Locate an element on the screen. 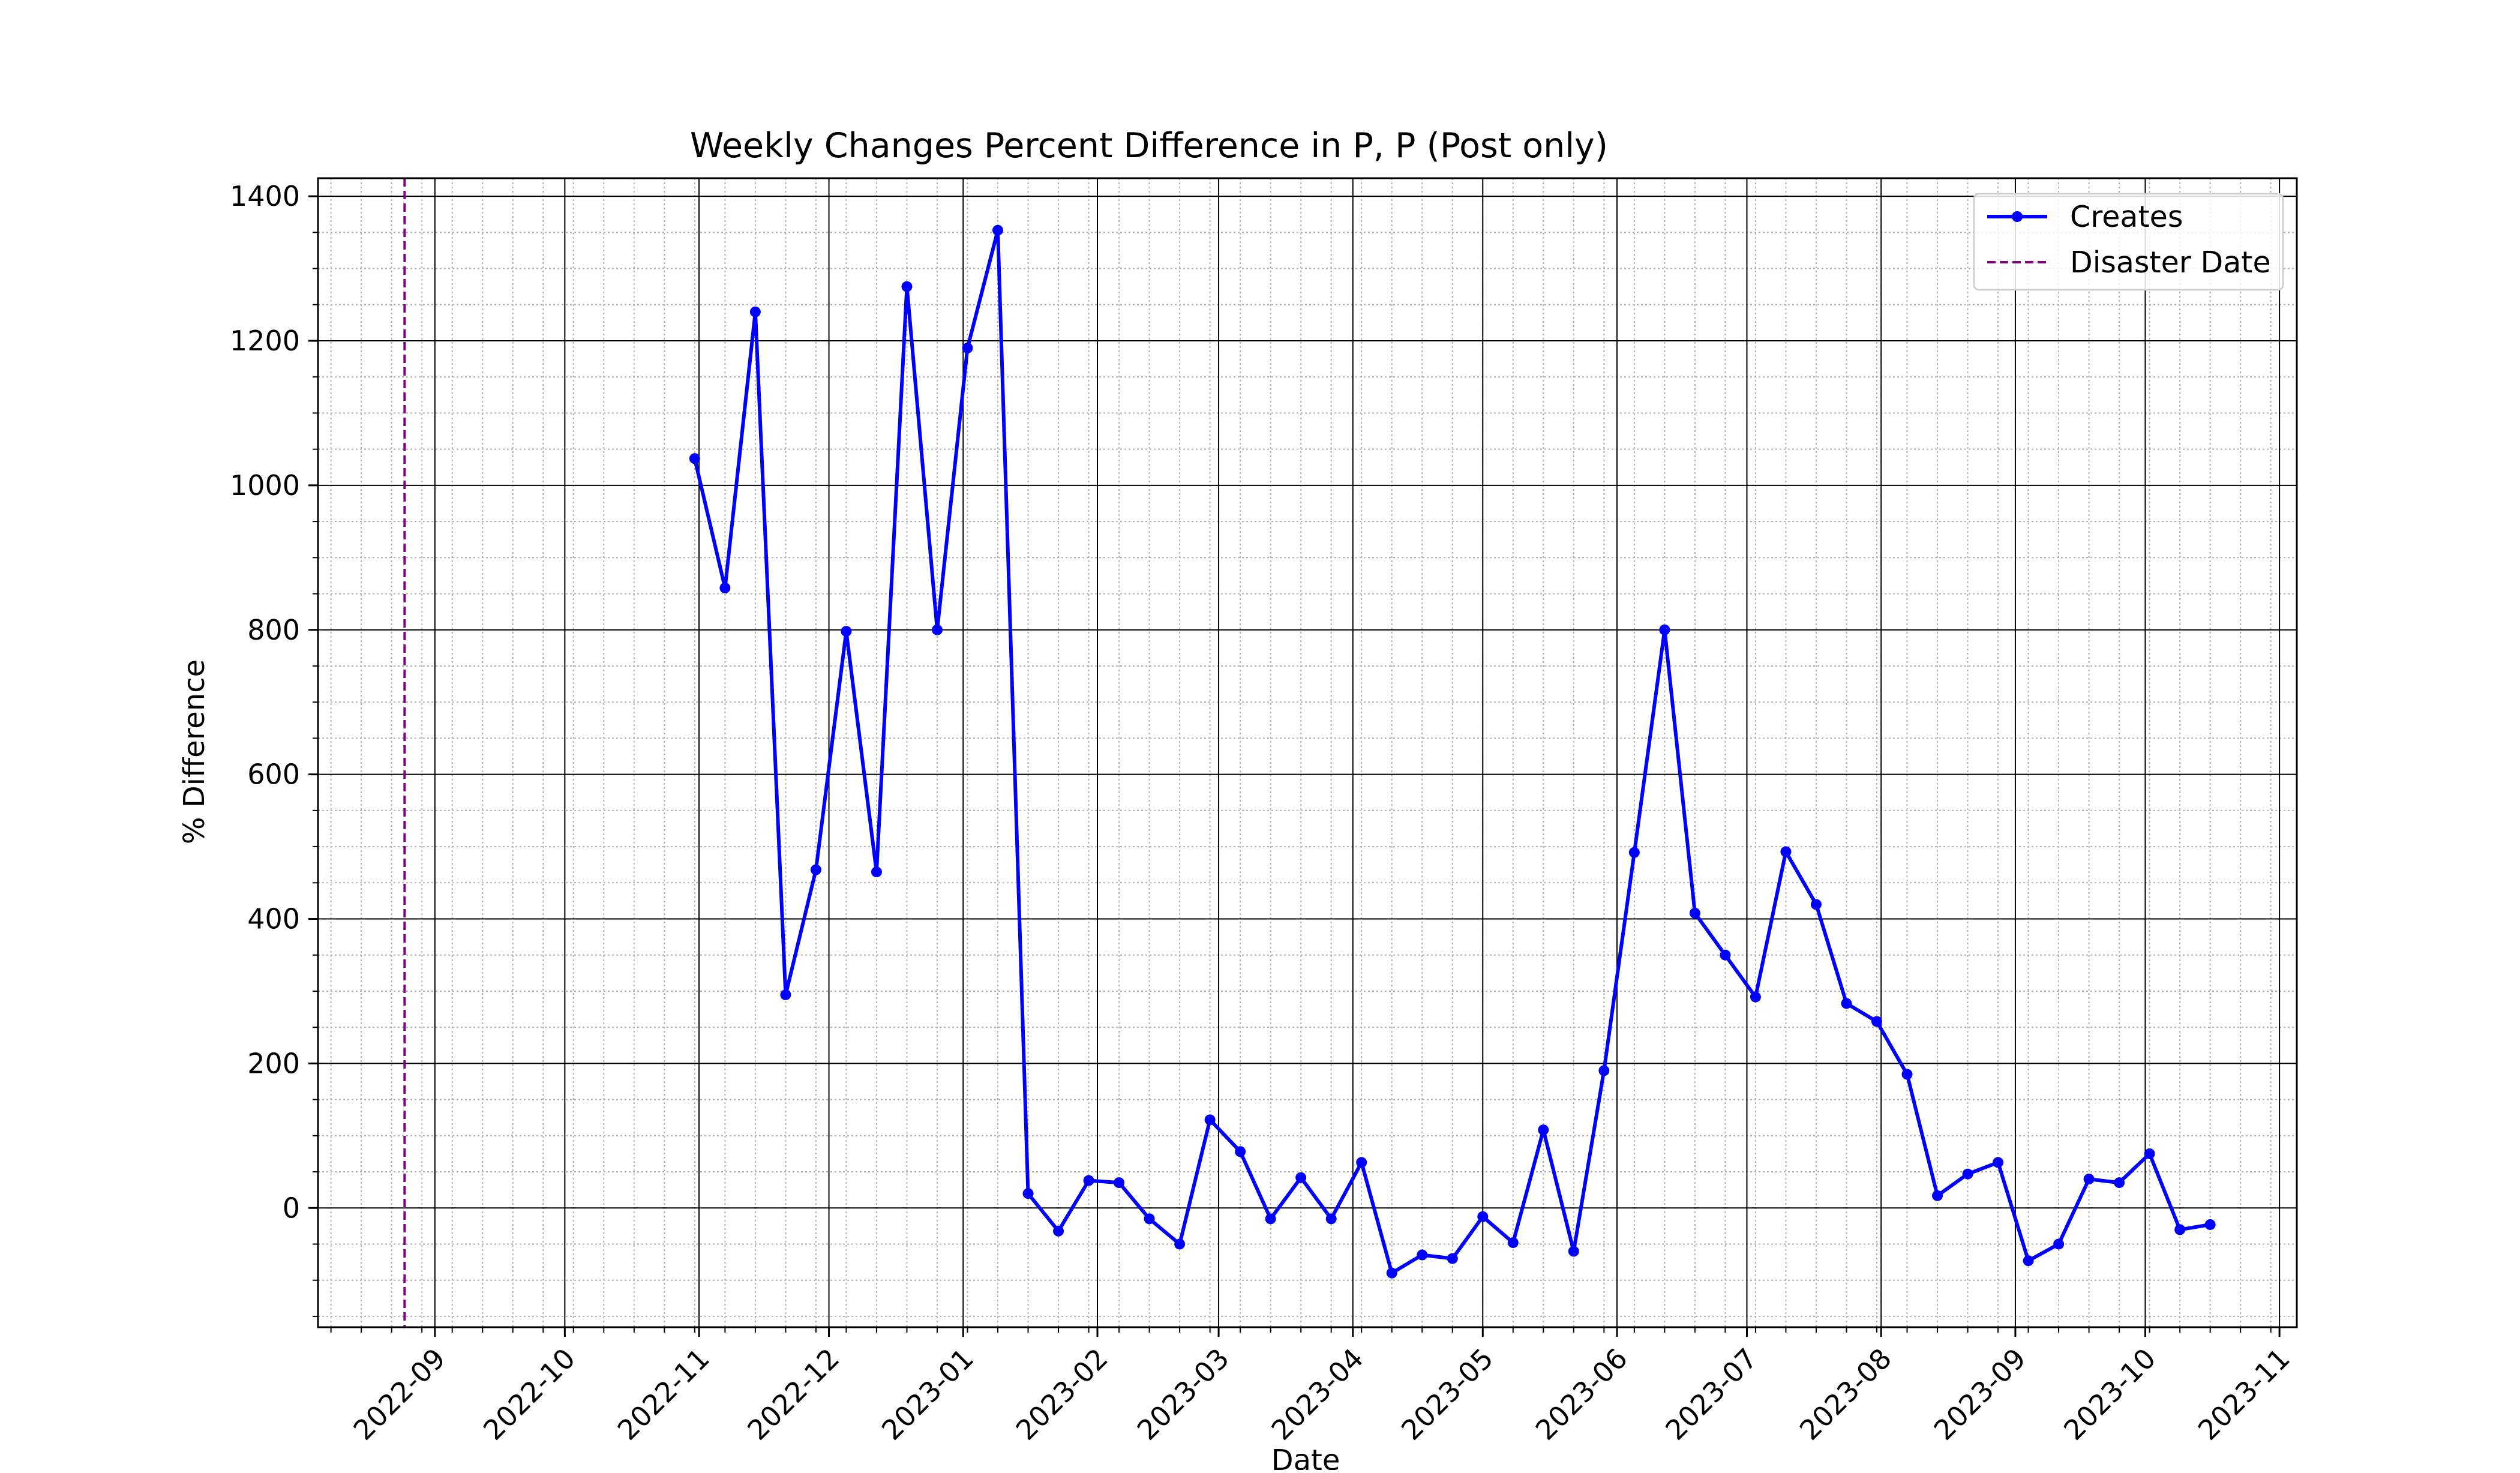 Image resolution: width=2520 pixels, height=1473 pixels. y-tick-label: 1200 is located at coordinates (265, 341).